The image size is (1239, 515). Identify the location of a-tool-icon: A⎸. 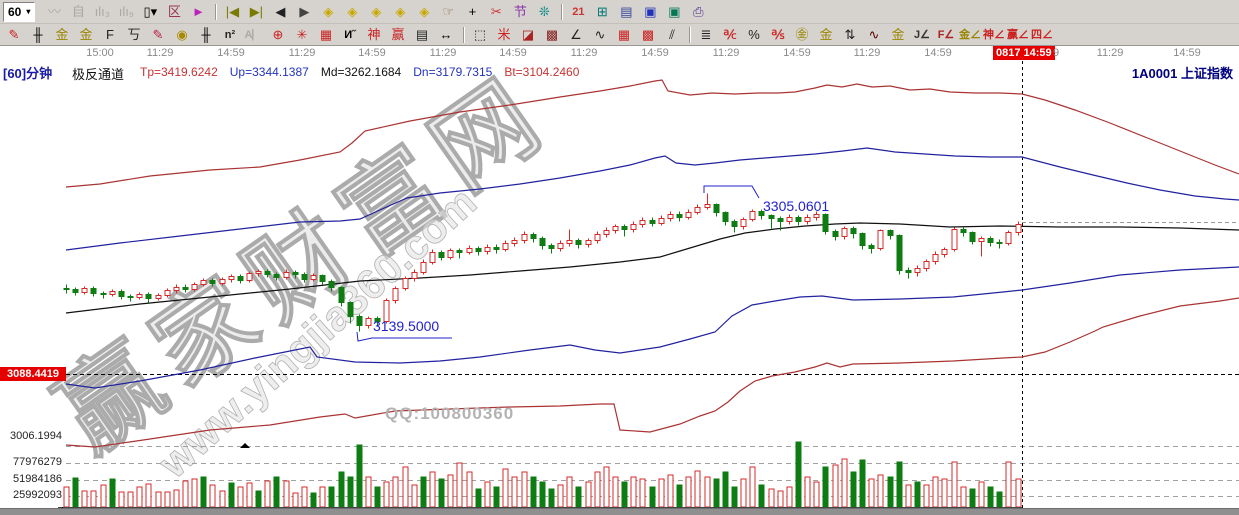
(254, 34).